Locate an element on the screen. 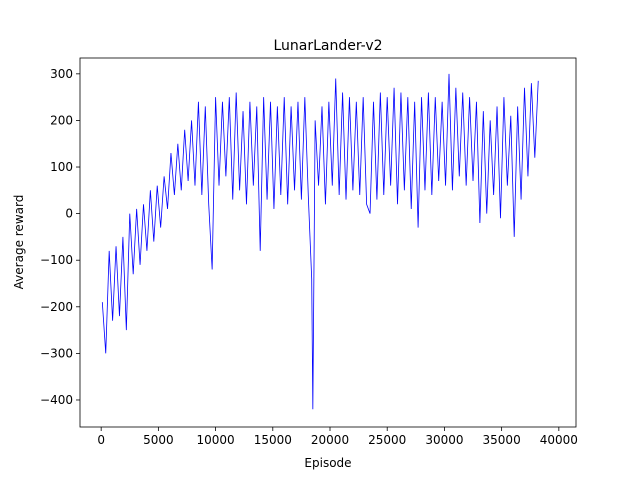 This screenshot has height=484, width=640. y-tick-label: 200 is located at coordinates (61, 120).